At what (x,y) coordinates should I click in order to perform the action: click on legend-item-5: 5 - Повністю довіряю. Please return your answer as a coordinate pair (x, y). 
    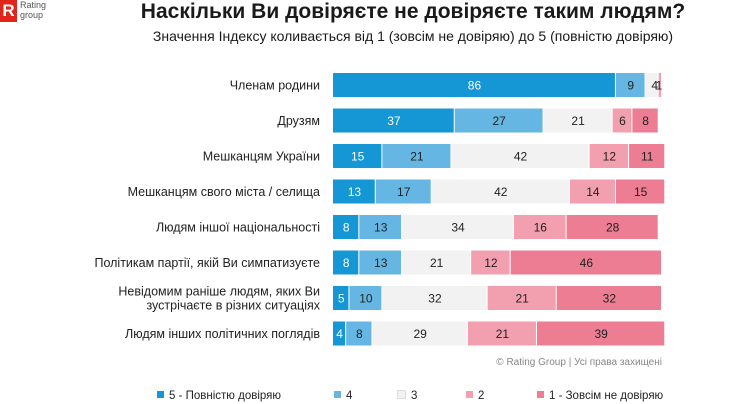
    Looking at the image, I should click on (219, 396).